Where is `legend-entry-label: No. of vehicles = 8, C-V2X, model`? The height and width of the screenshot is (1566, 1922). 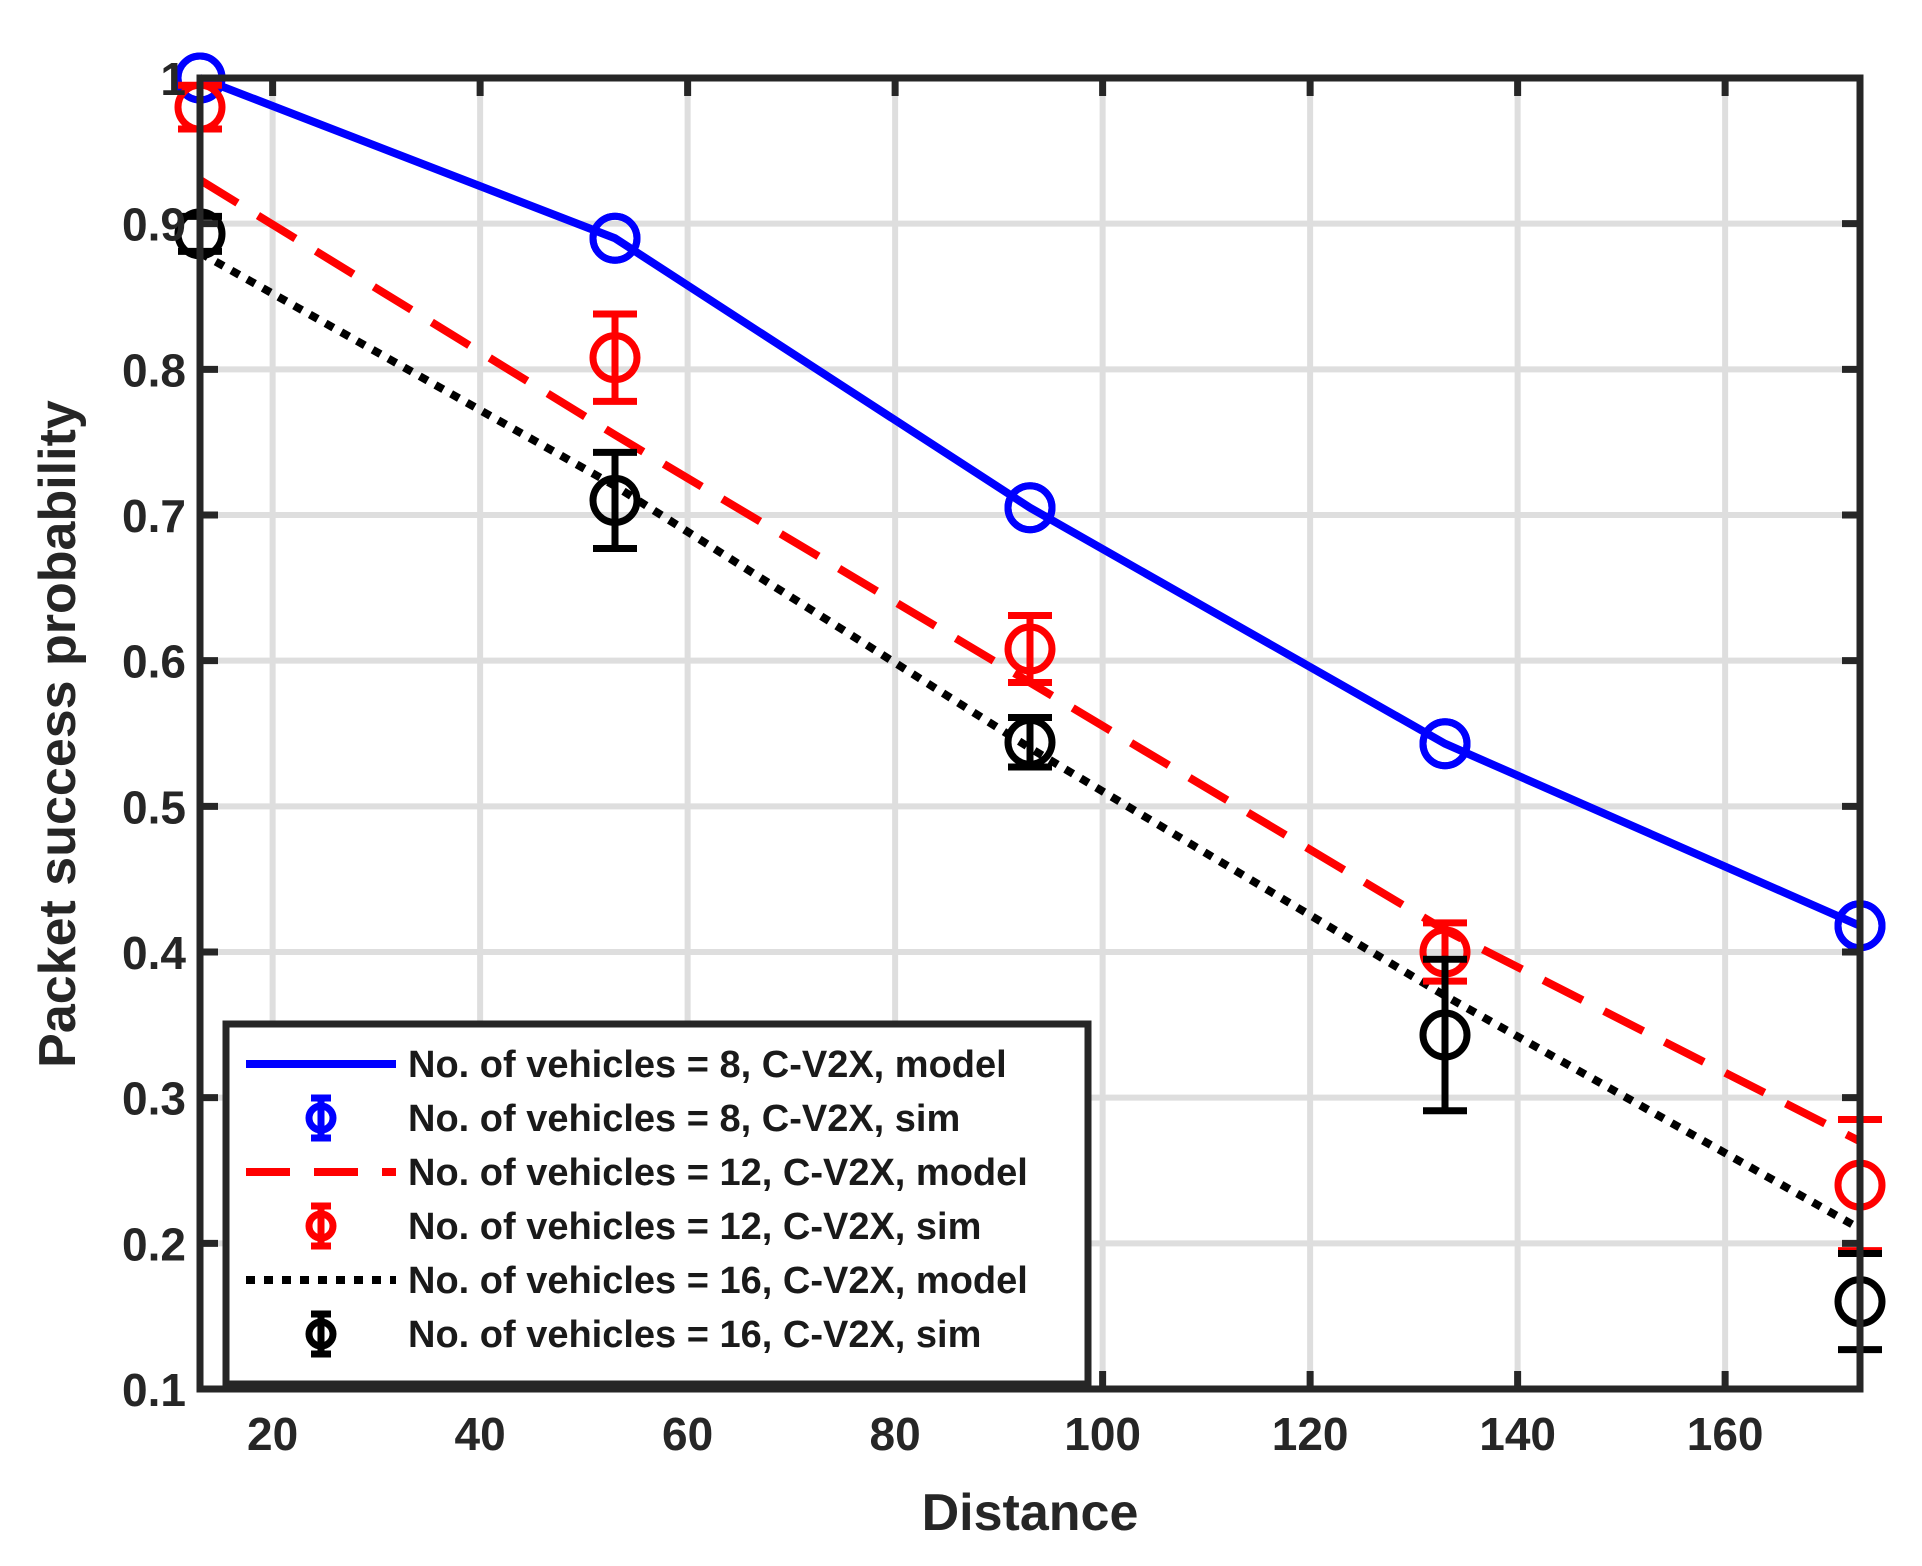
legend-entry-label: No. of vehicles = 8, C-V2X, model is located at coordinates (707, 1065).